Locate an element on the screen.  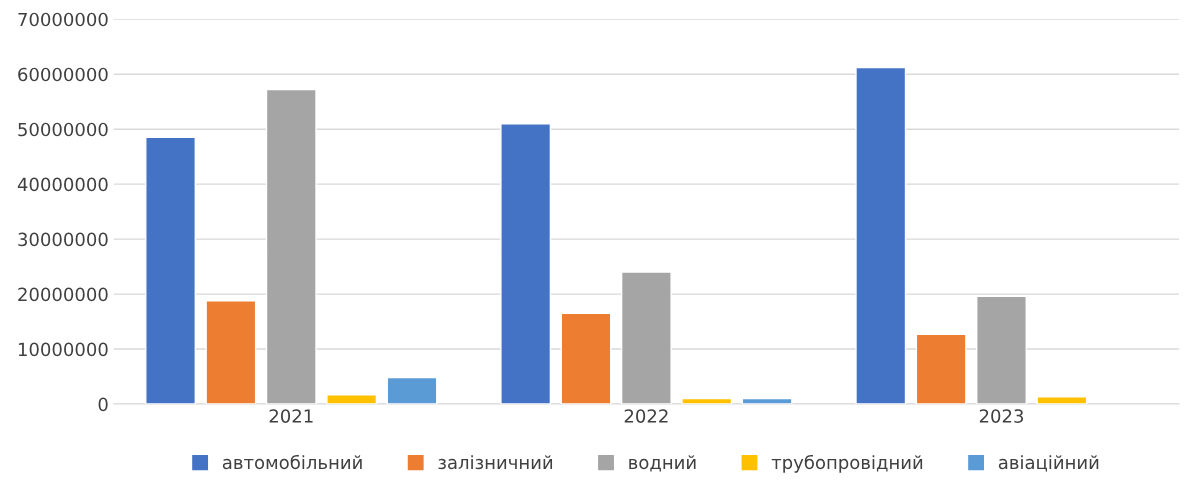
x-tick-label: 2023 is located at coordinates (1001, 416).